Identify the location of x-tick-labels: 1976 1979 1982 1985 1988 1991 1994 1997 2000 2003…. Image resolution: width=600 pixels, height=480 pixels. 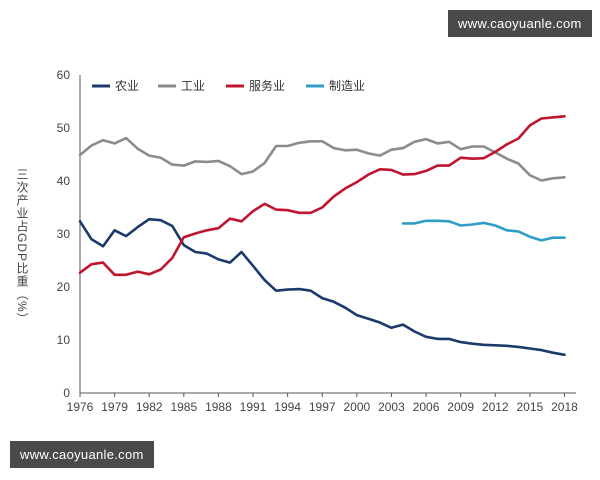
(322, 403).